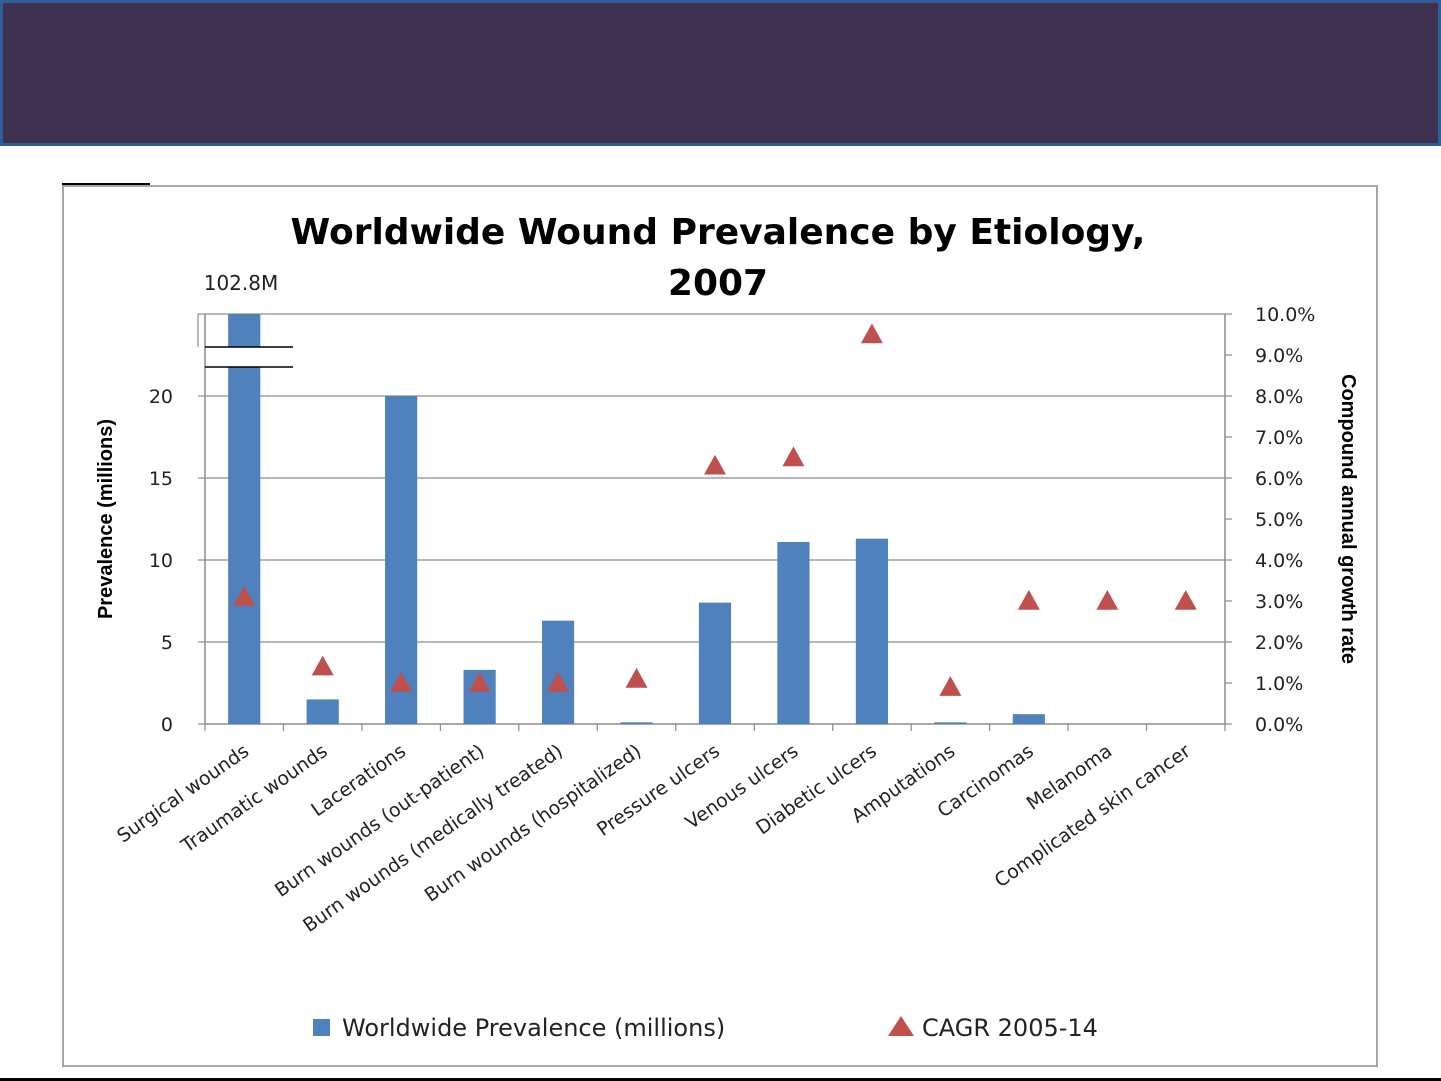 This screenshot has height=1081, width=1441. Describe the element at coordinates (241, 283) in the screenshot. I see `bar-value-label: 102.8M` at that location.